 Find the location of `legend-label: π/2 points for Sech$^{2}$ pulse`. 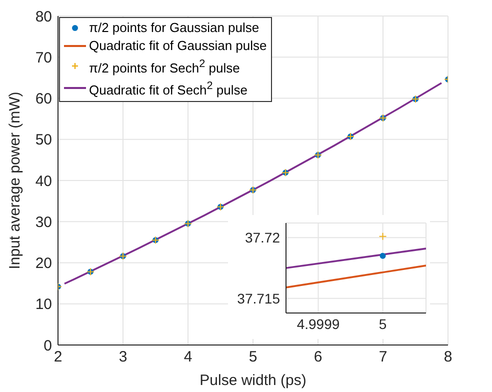

legend-label: π/2 points for Sech$^{2}$ pulse is located at coordinates (164, 67).